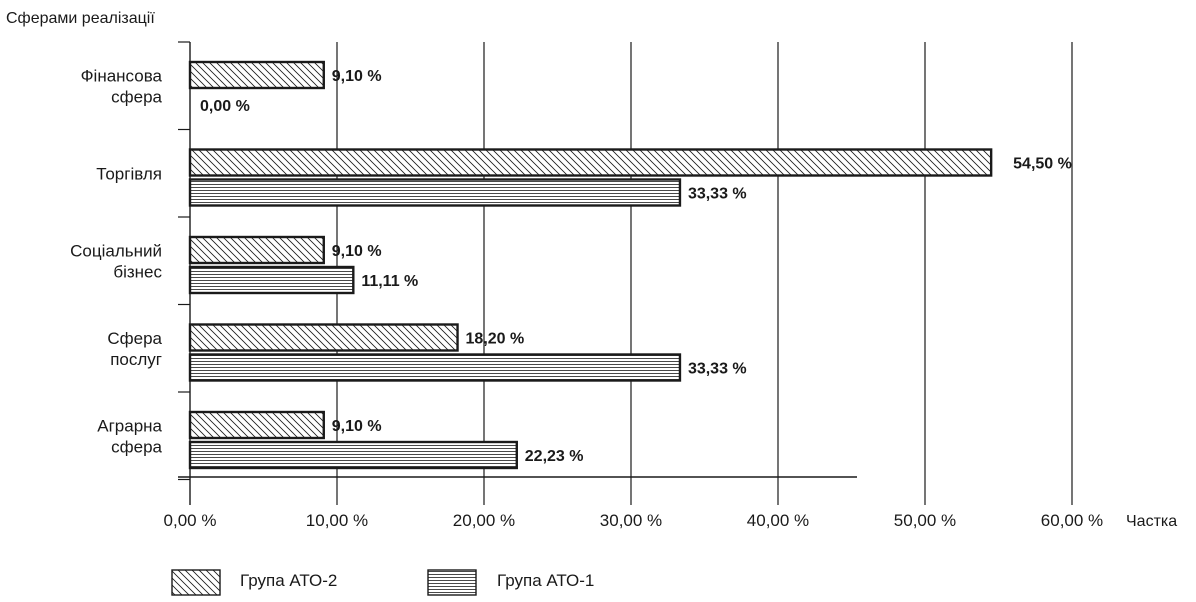 This screenshot has width=1196, height=602. I want to click on category-label: послуг, so click(136, 359).